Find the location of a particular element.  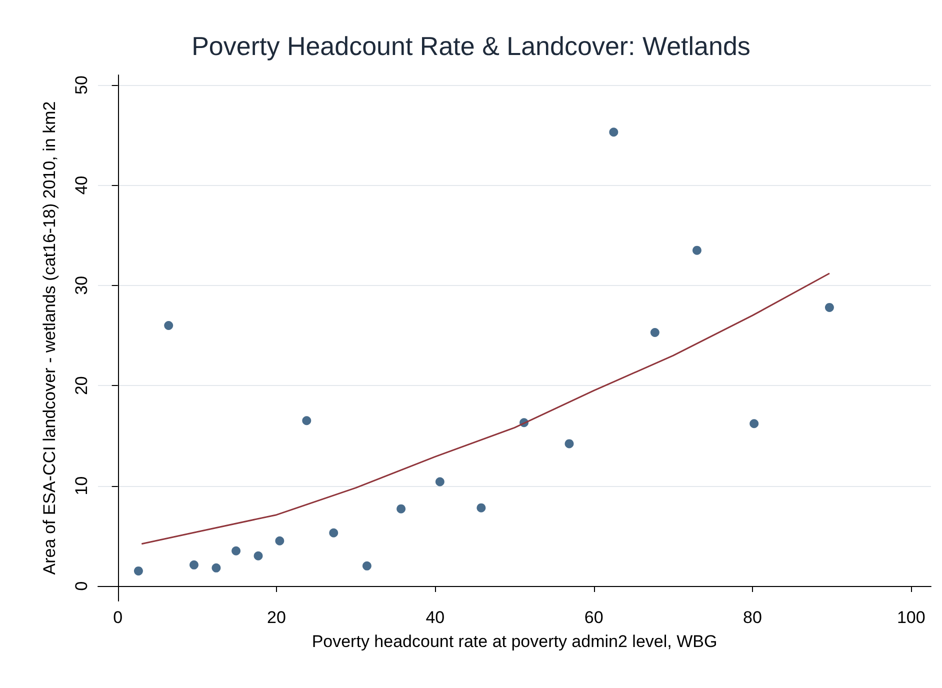

x-axis-title: Poverty headcount rate at poverty admin2 level, WBG is located at coordinates (515, 641).